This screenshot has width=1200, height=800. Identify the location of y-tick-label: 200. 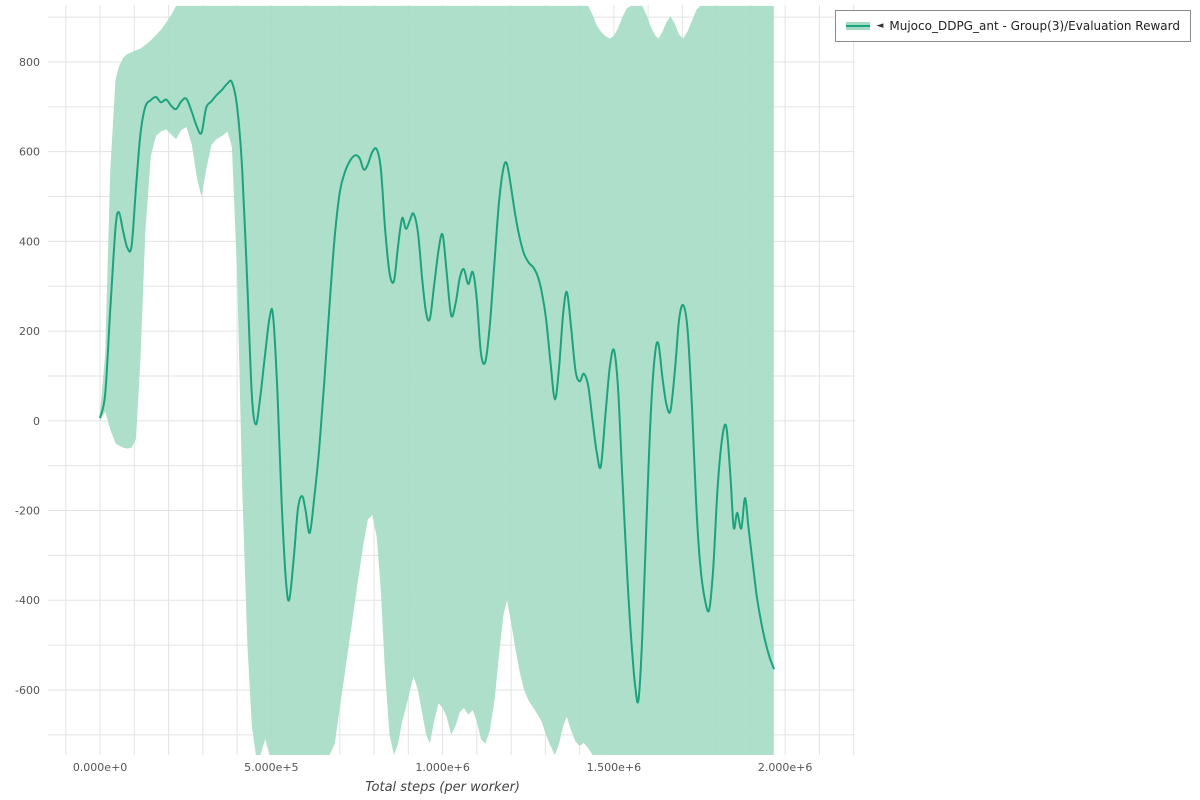
(29, 331).